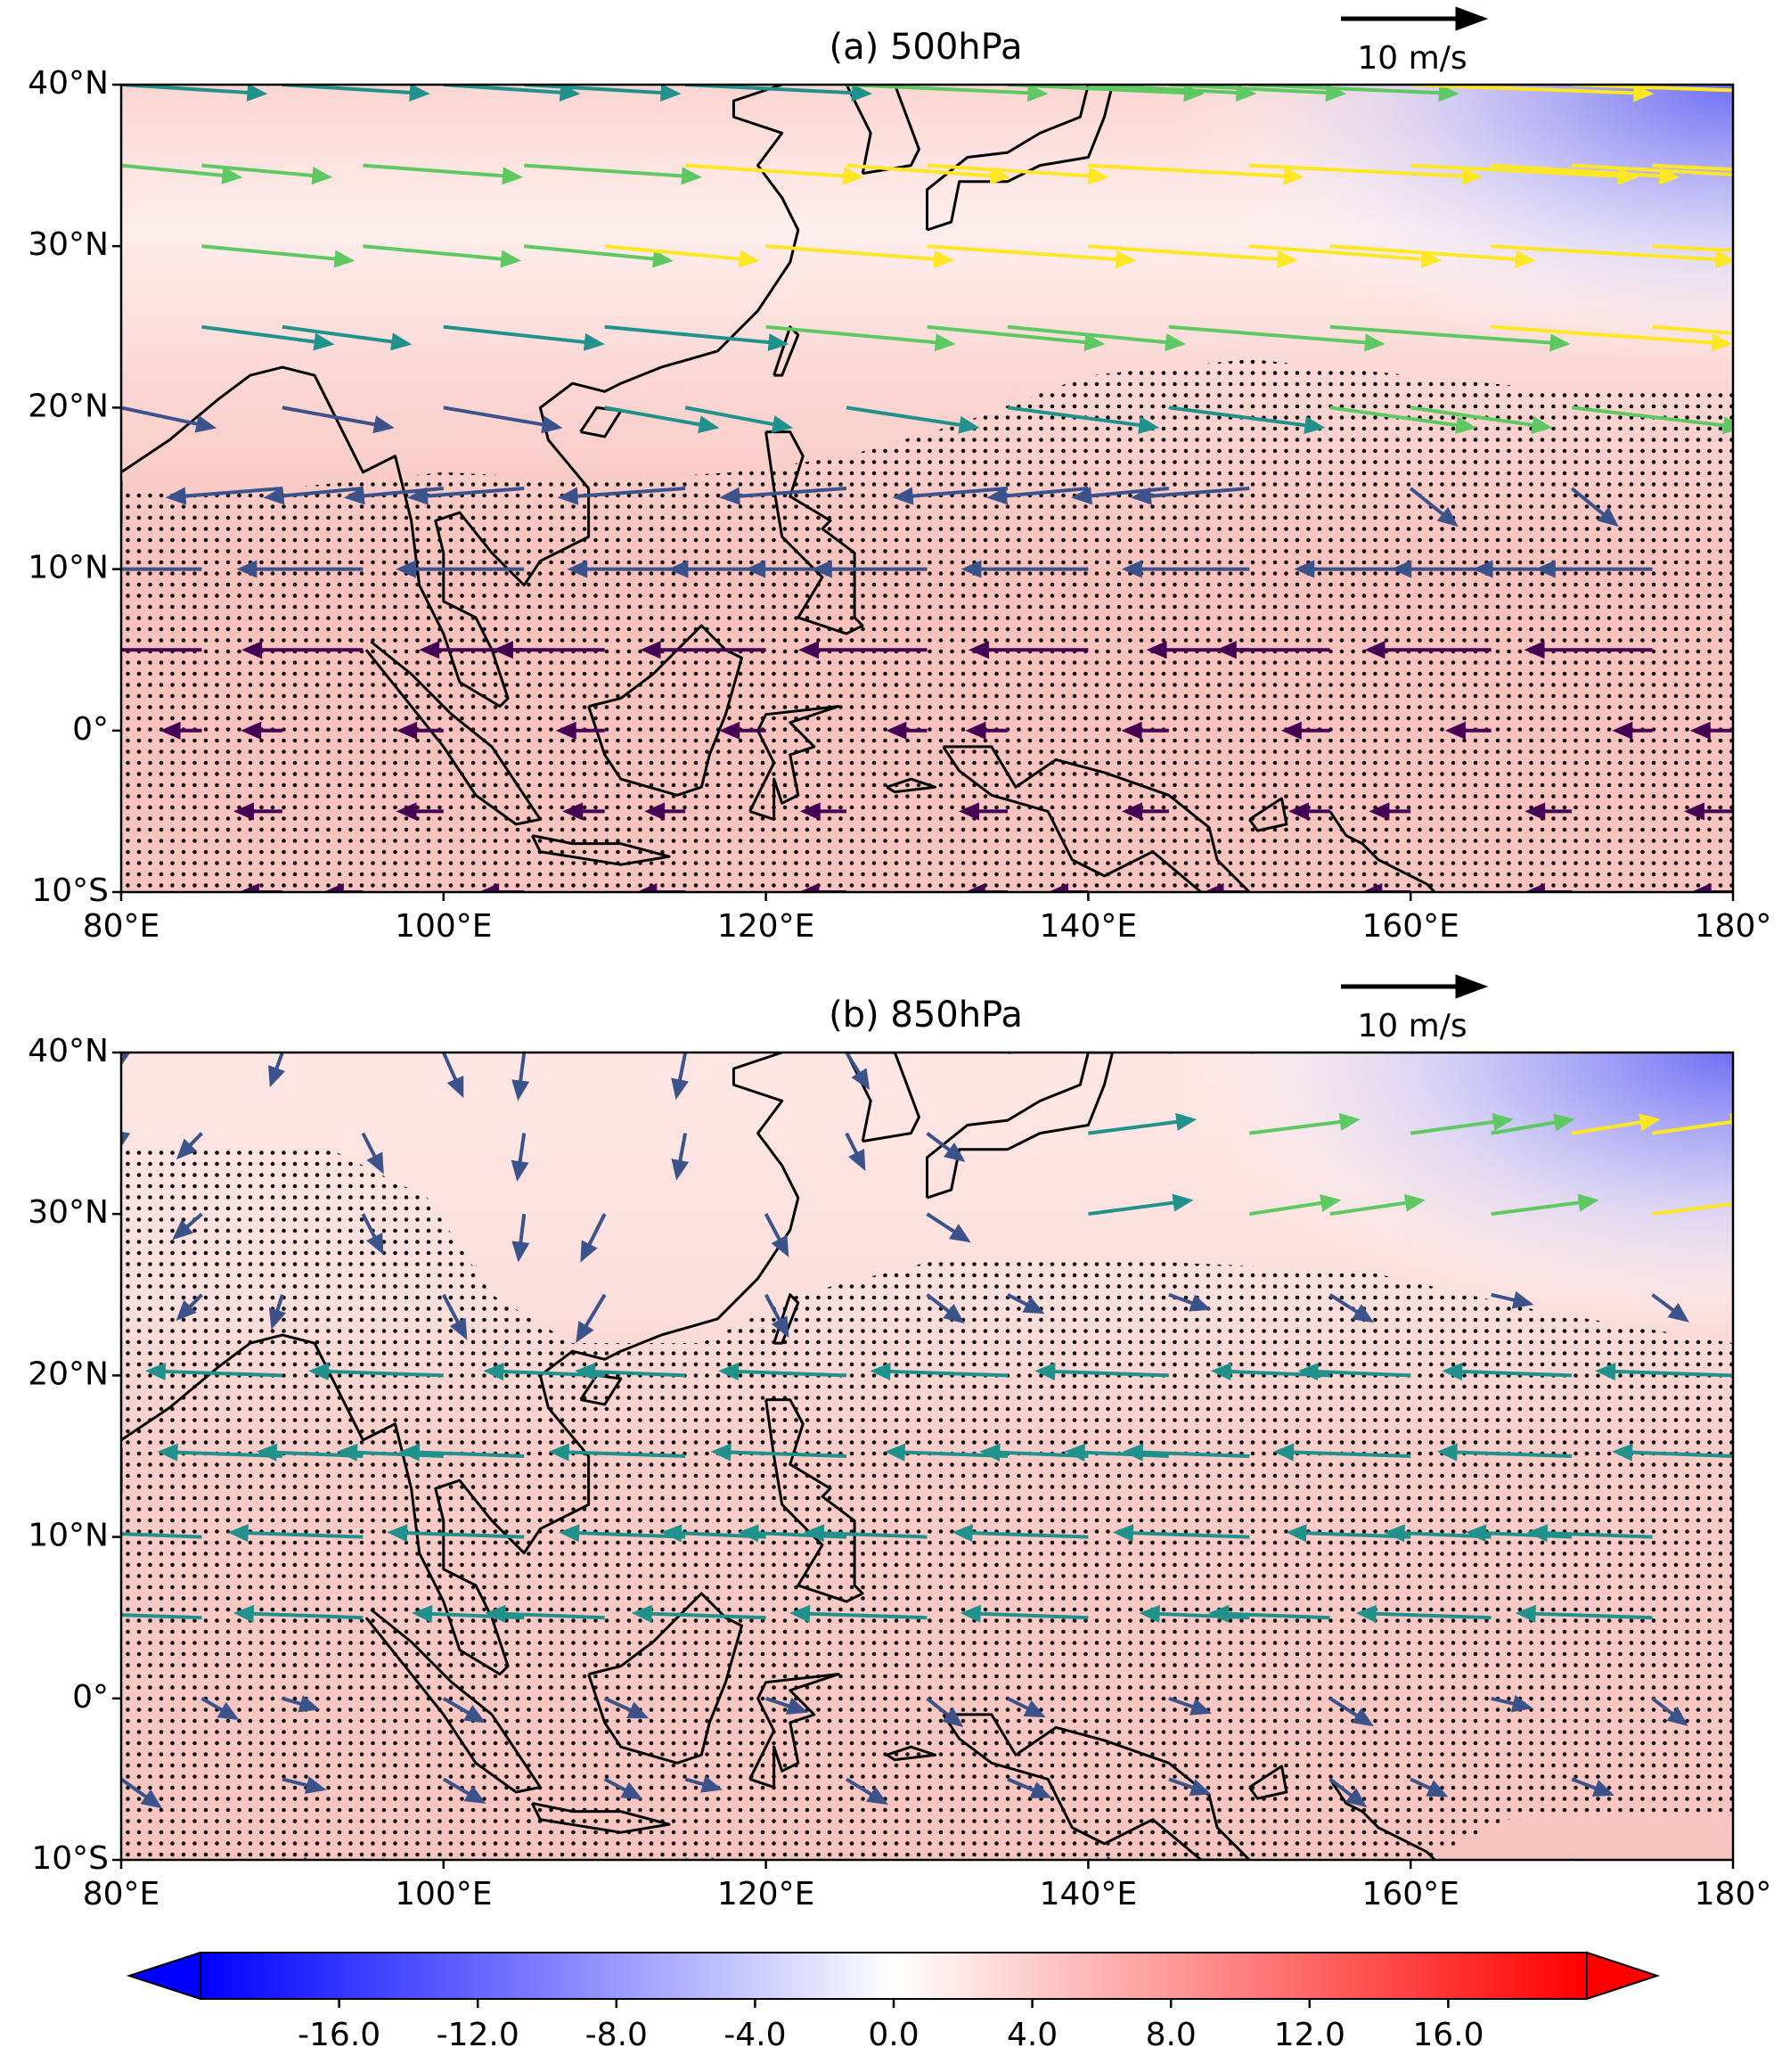 The image size is (1782, 2072). Describe the element at coordinates (894, 1976) in the screenshot. I see `colorbar` at that location.